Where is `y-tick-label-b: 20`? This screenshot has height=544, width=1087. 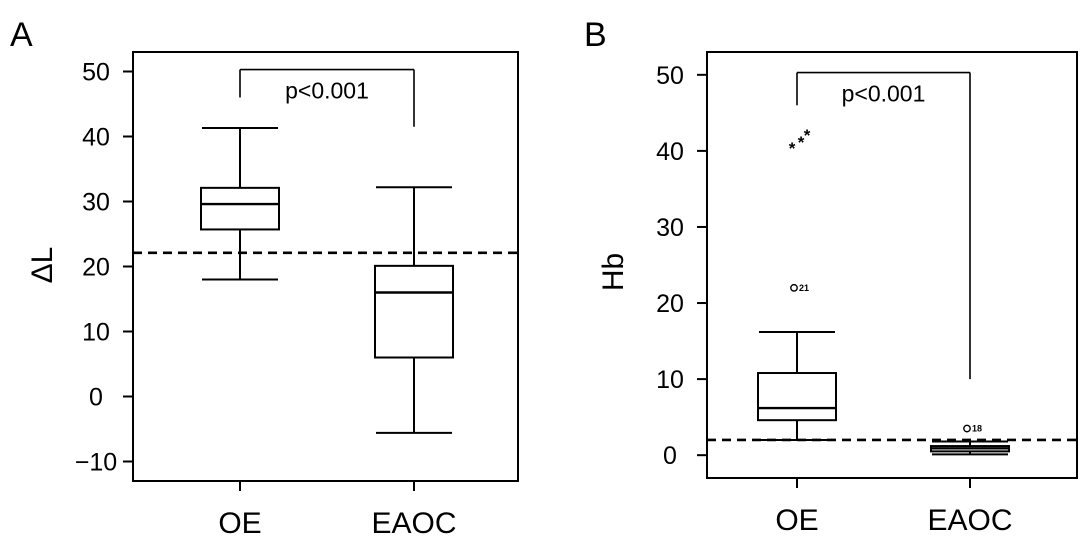
y-tick-label-b: 20 is located at coordinates (670, 304).